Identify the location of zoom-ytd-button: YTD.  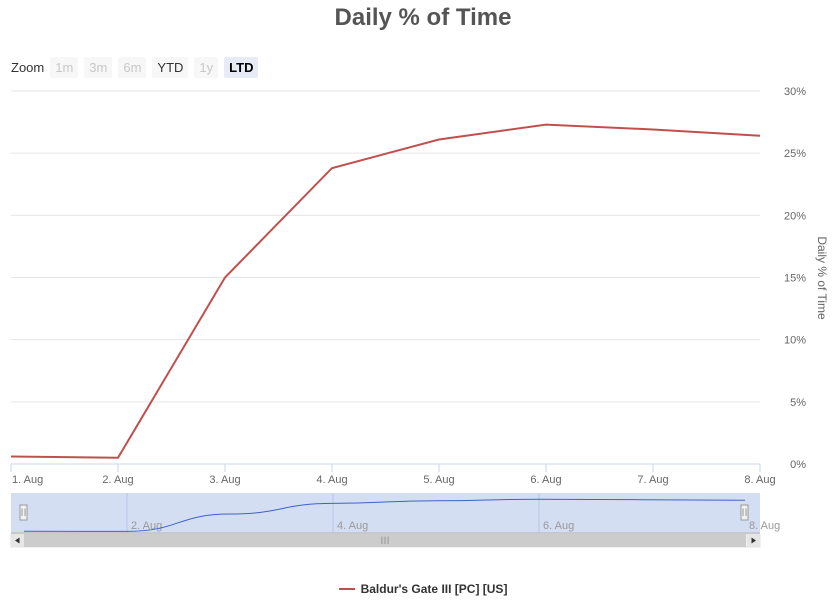
(170, 67).